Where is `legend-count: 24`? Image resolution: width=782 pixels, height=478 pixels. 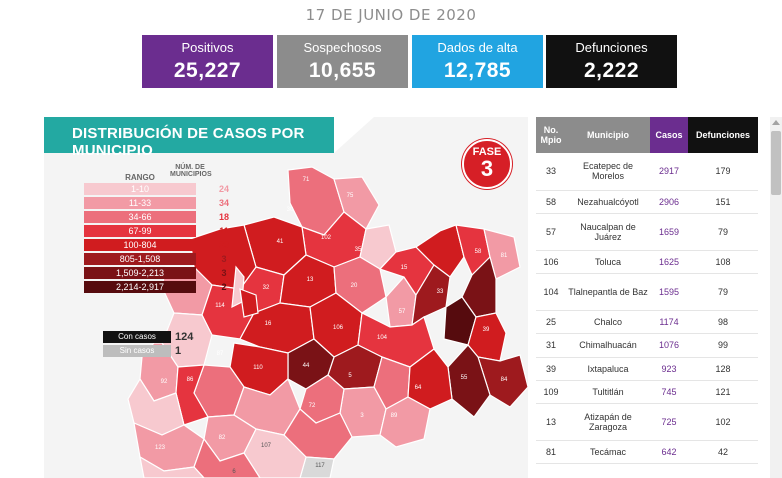
legend-count: 24 is located at coordinates (223, 189).